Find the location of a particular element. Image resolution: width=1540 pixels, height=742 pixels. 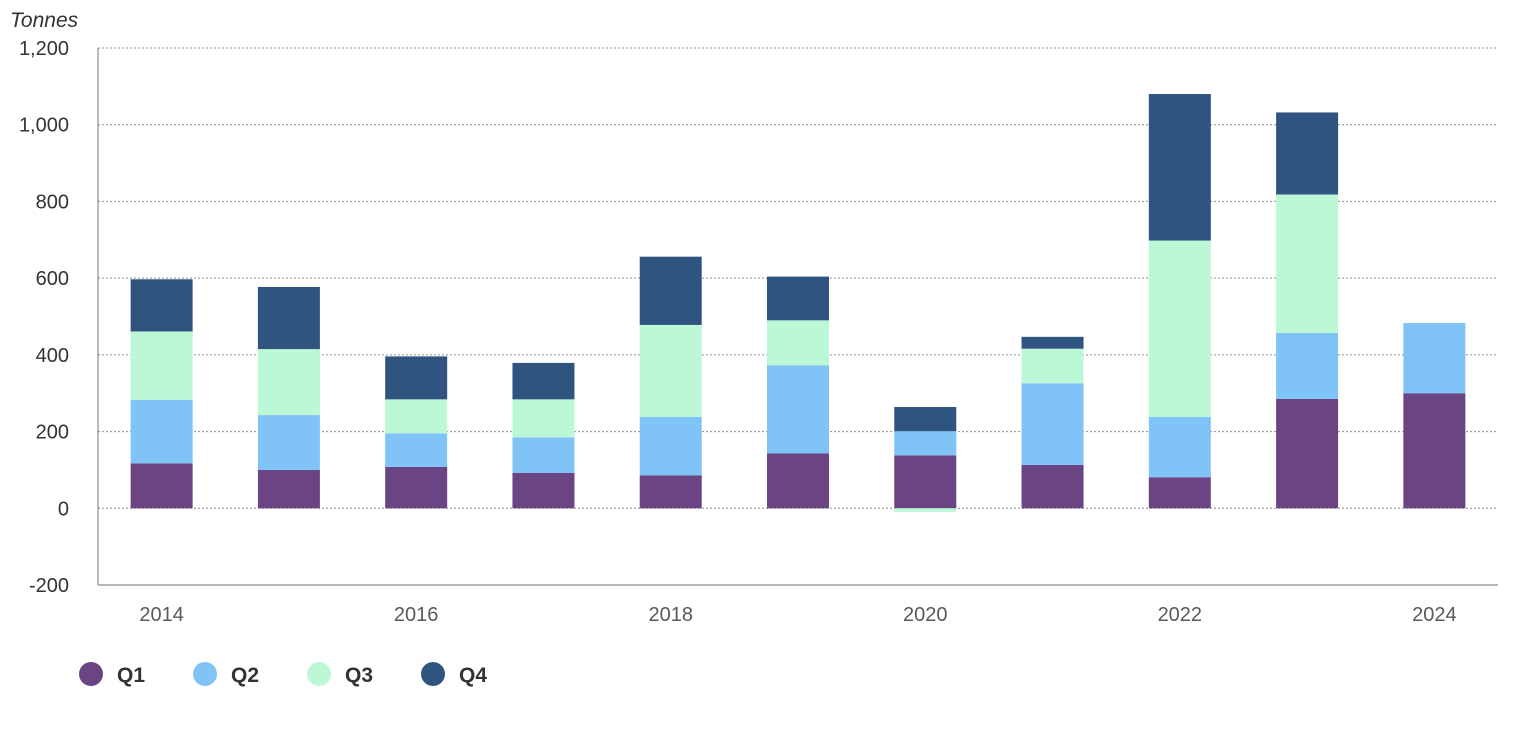

bar-segment-q1-2020 is located at coordinates (925, 482).